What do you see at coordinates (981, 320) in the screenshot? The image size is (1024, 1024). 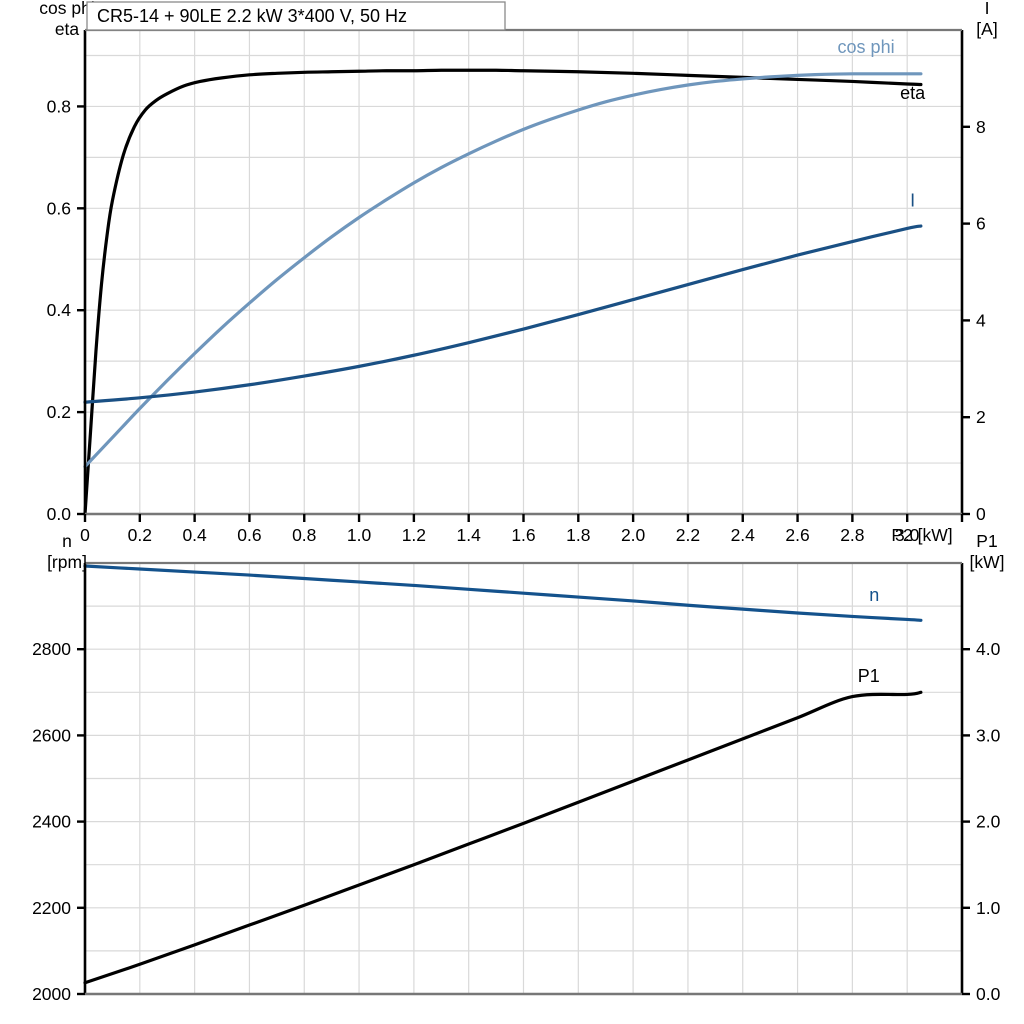 I see `tick-label-right: 4` at bounding box center [981, 320].